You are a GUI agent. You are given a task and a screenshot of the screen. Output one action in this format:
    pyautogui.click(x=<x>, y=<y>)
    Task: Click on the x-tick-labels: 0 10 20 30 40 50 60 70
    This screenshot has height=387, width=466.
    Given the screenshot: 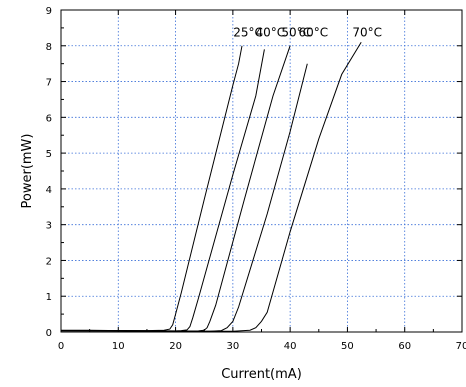 What is the action you would take?
    pyautogui.click(x=262, y=346)
    